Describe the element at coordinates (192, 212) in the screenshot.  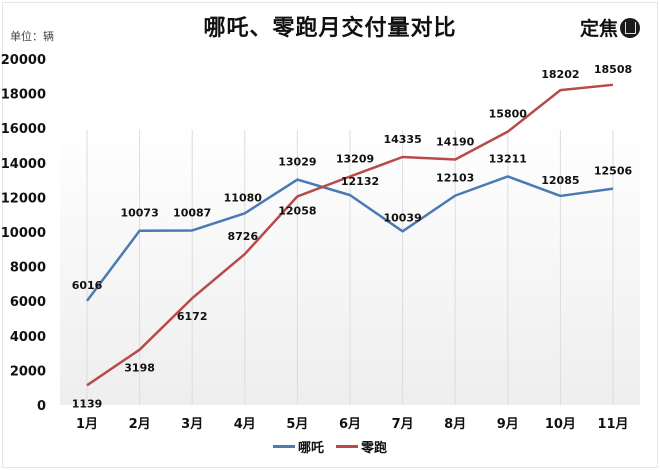
I see `data-label: 10087` at that location.